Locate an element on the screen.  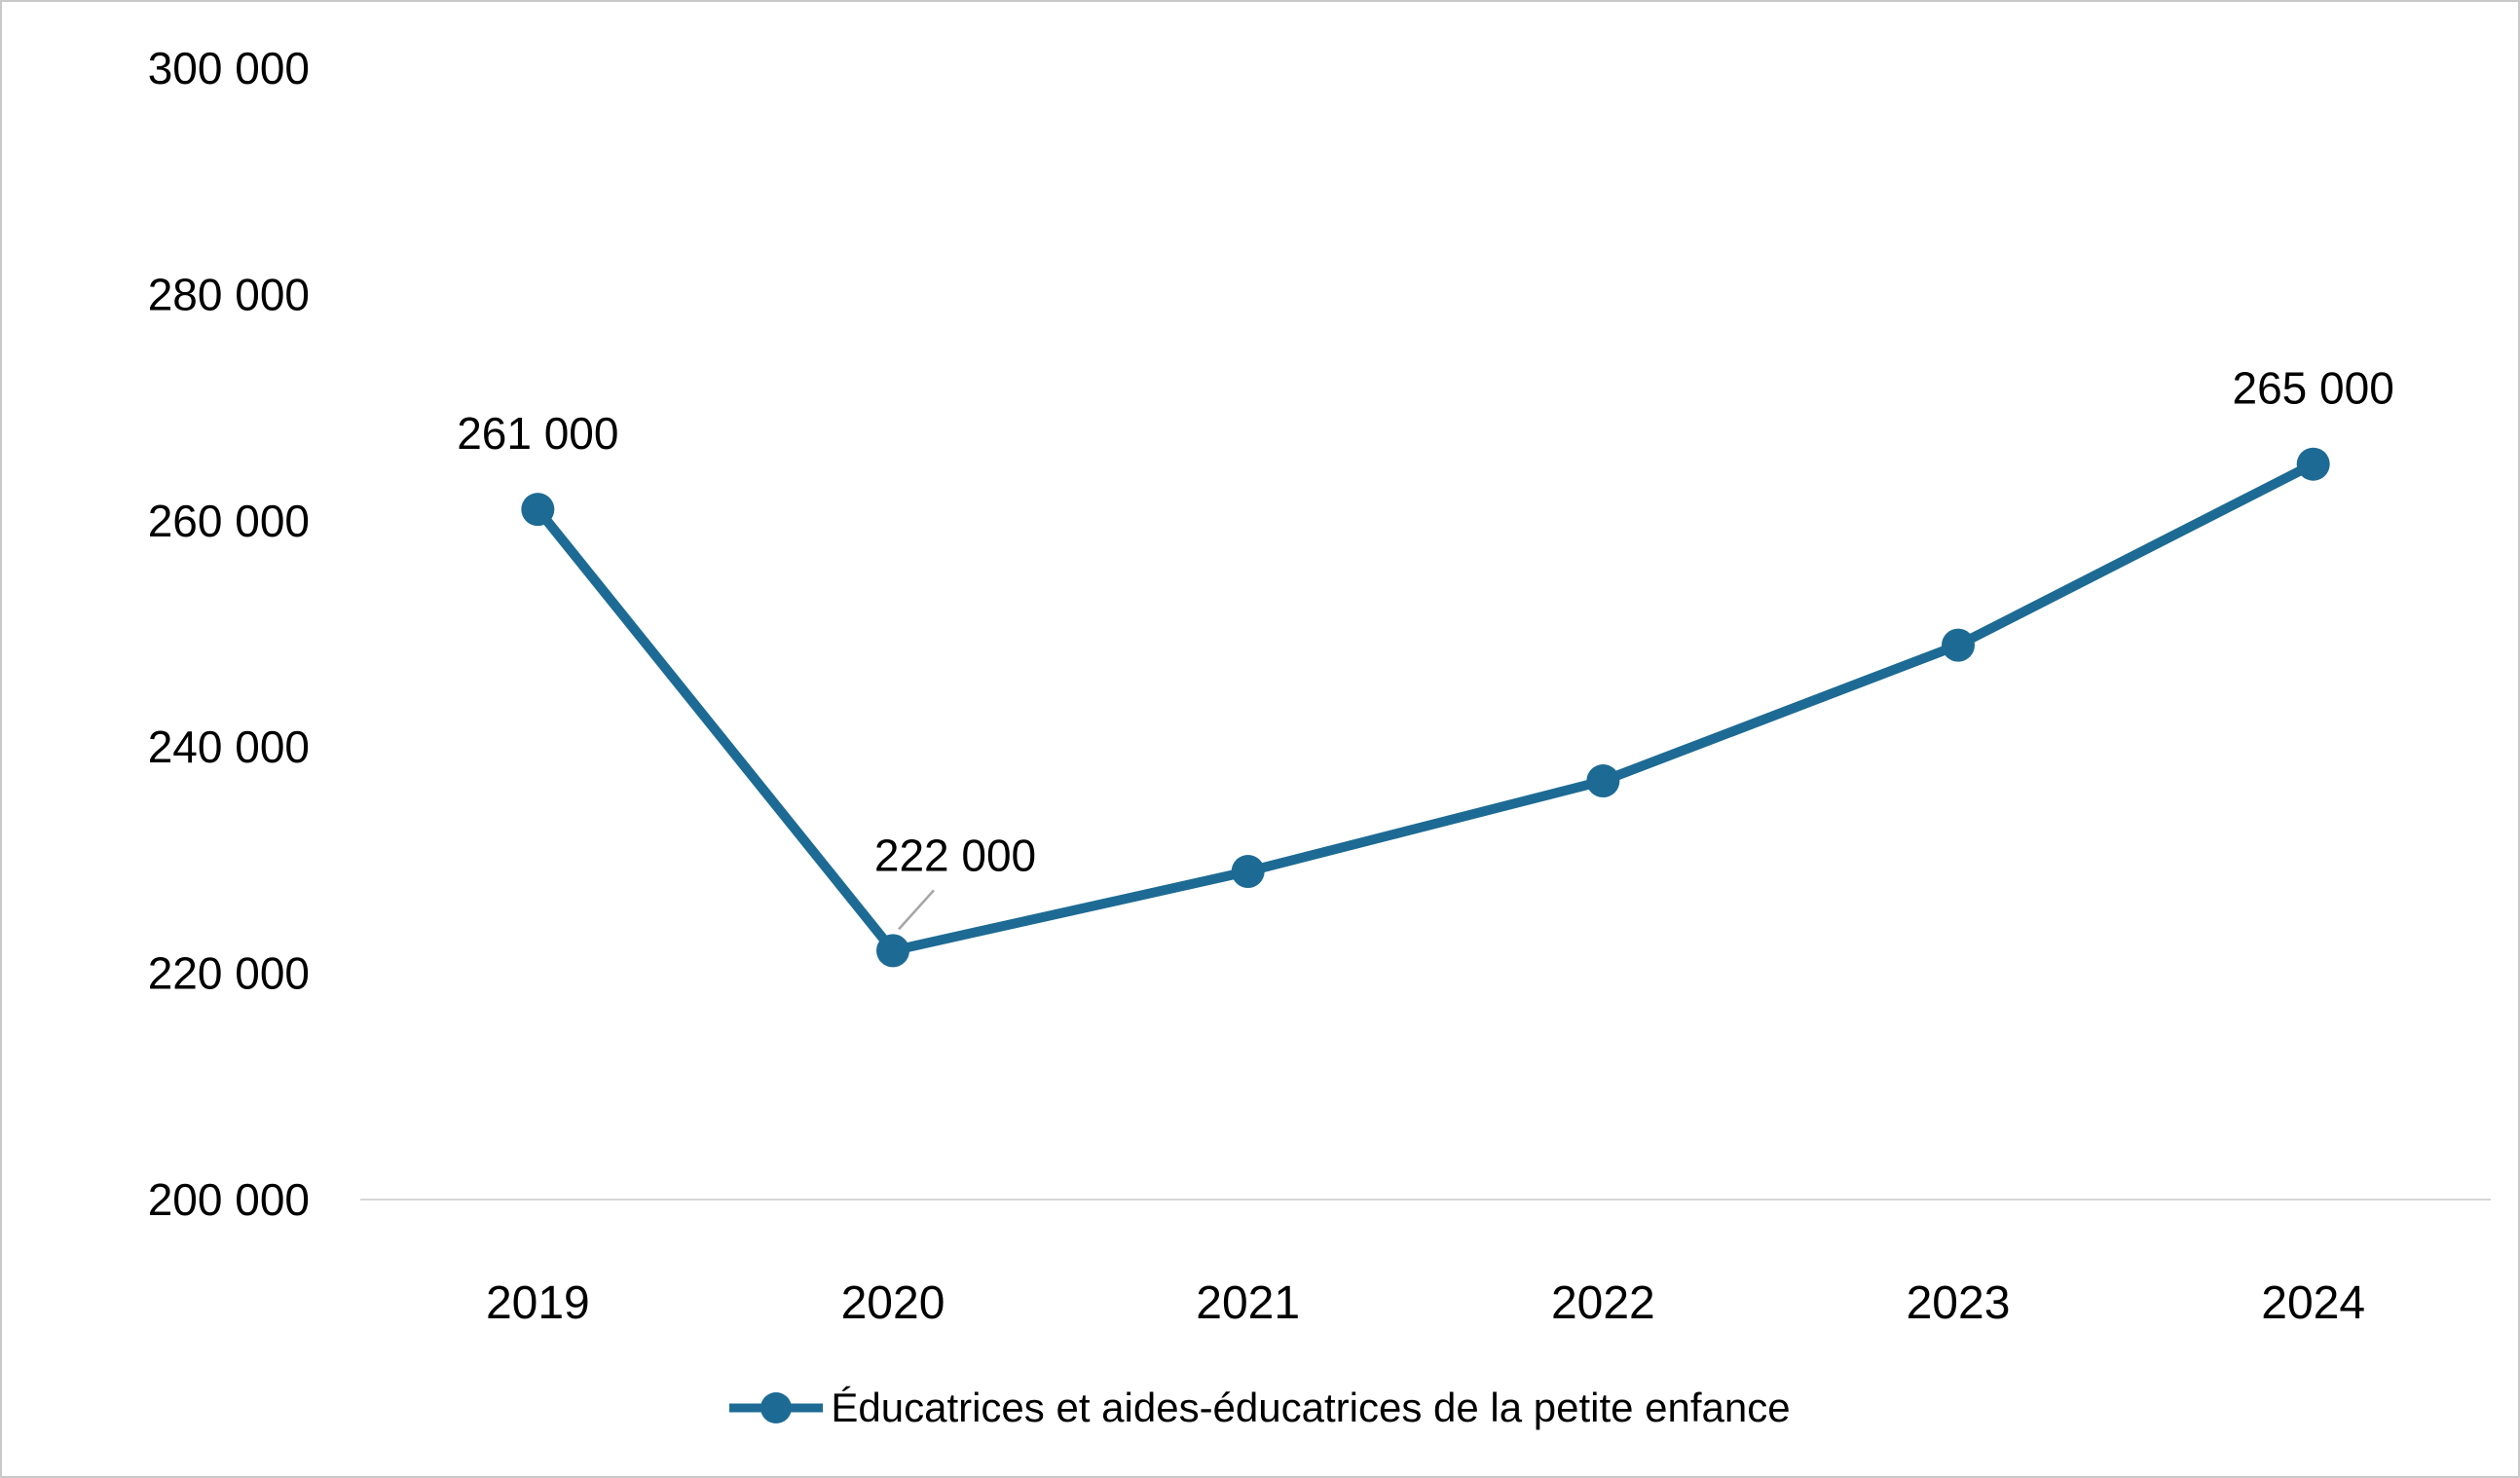
data-point-2020 is located at coordinates (892, 951).